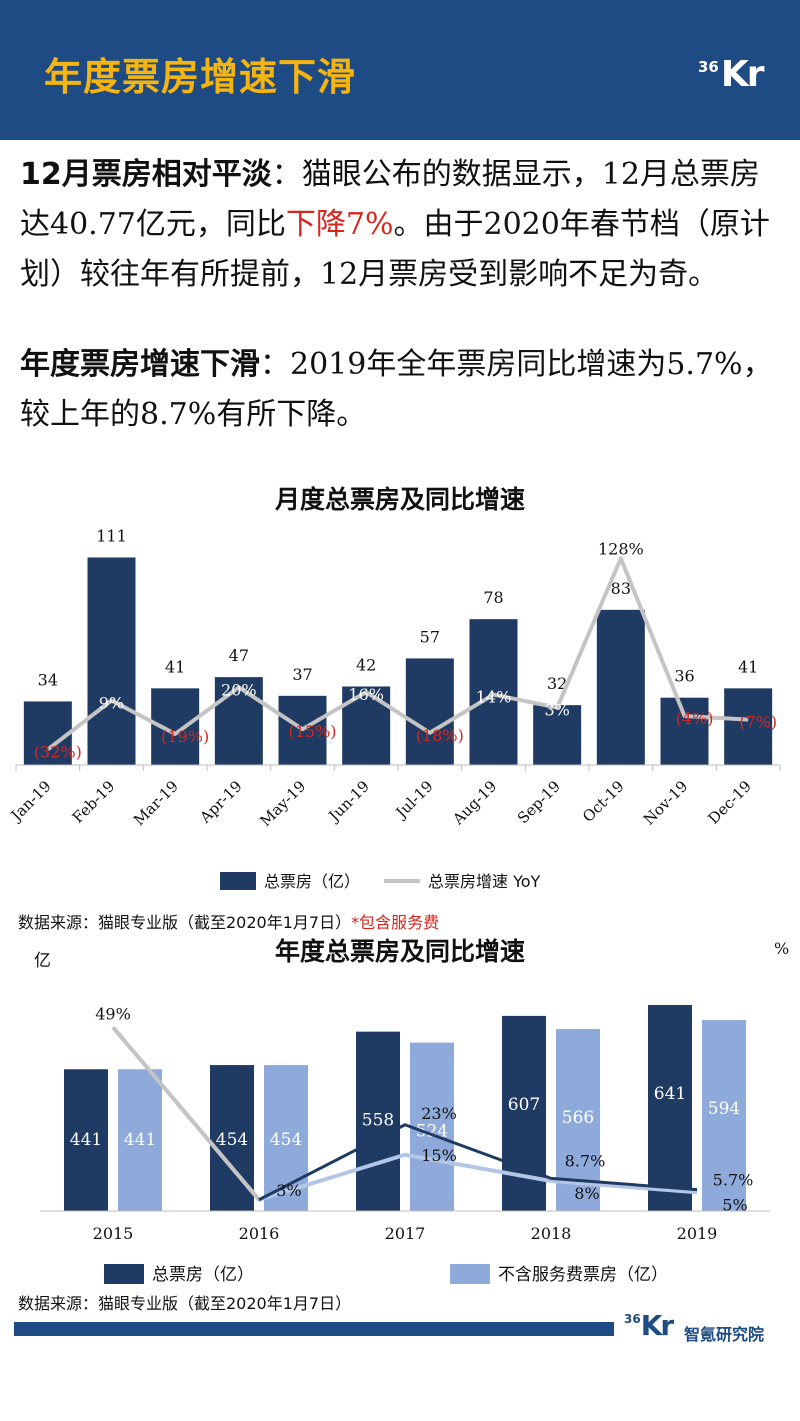 This screenshot has width=800, height=1421. What do you see at coordinates (440, 735) in the screenshot?
I see `yoy-label: (18%)` at bounding box center [440, 735].